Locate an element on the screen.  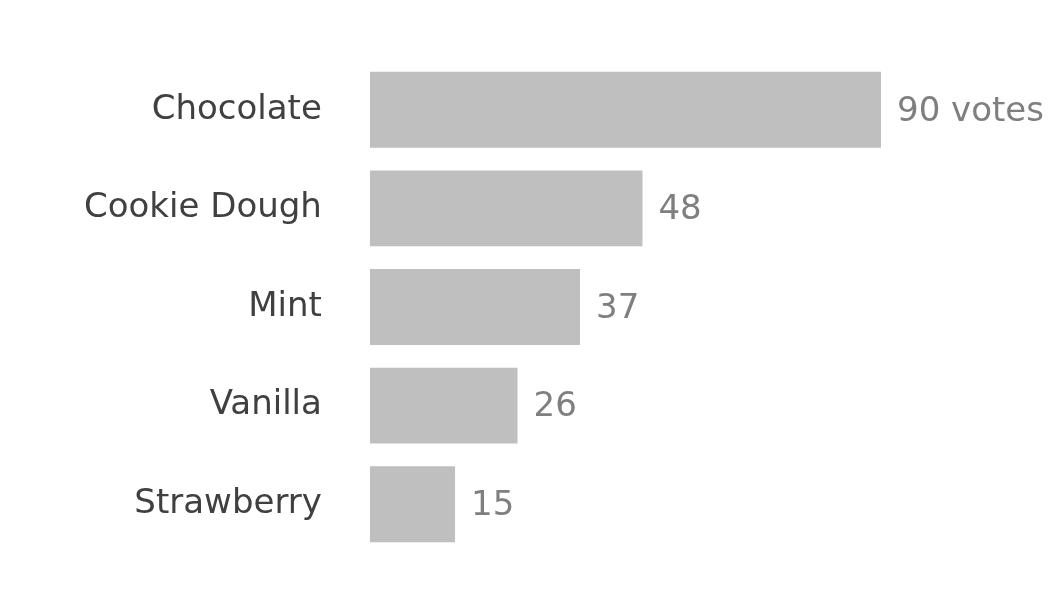
data-label: 48 is located at coordinates (680, 207).